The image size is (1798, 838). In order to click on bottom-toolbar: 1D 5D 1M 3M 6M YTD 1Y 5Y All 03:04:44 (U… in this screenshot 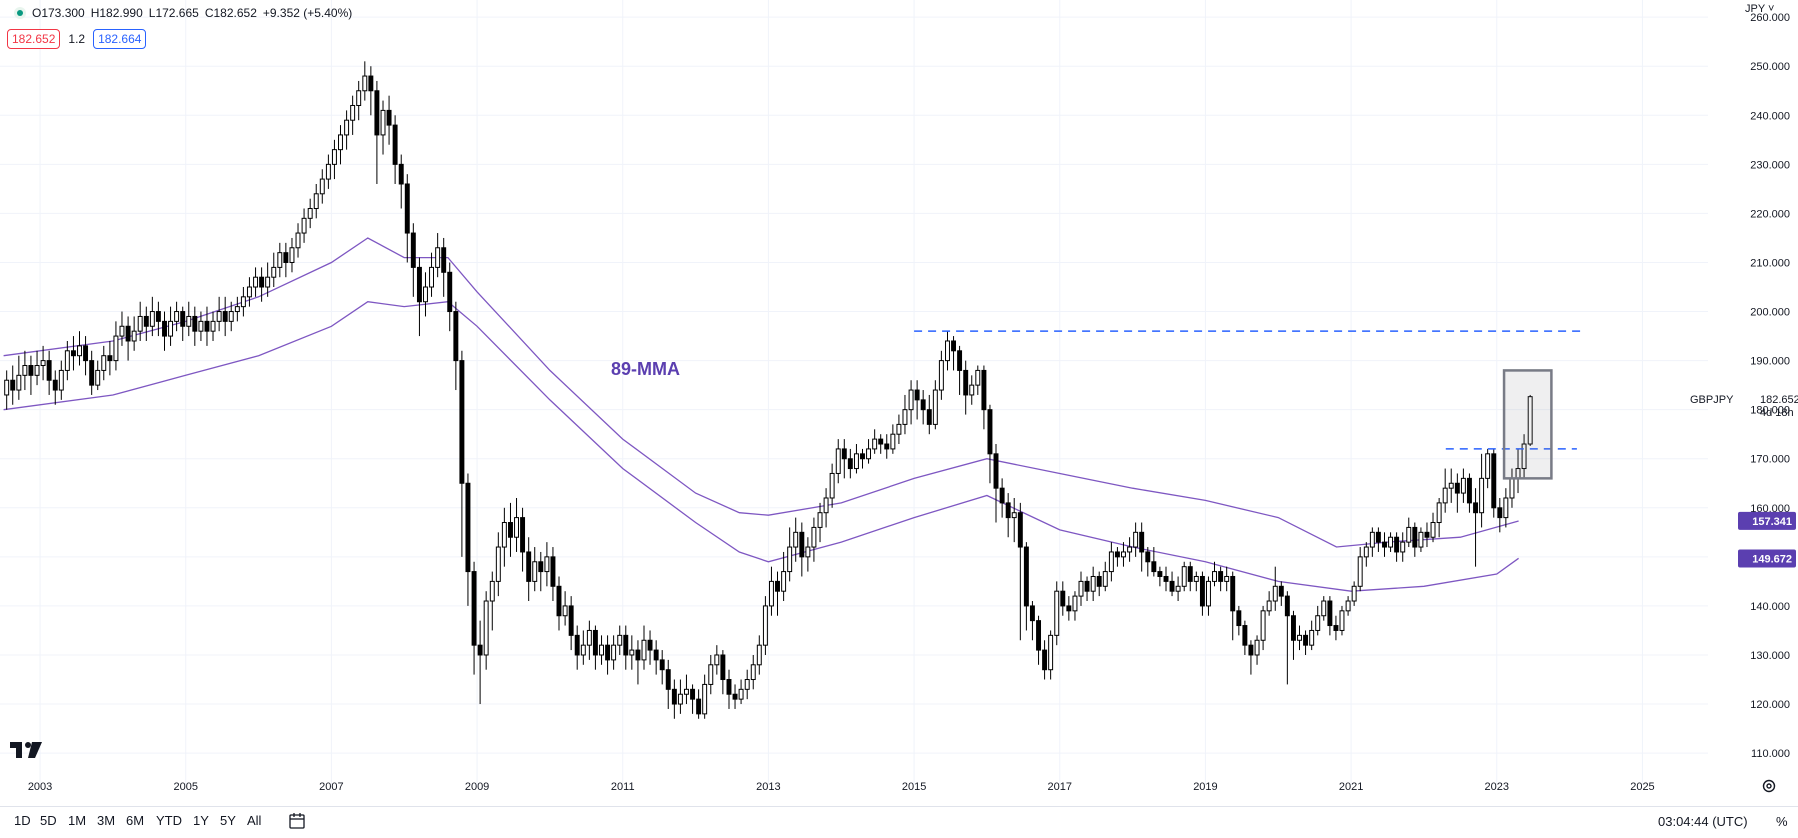, I will do `click(899, 822)`.